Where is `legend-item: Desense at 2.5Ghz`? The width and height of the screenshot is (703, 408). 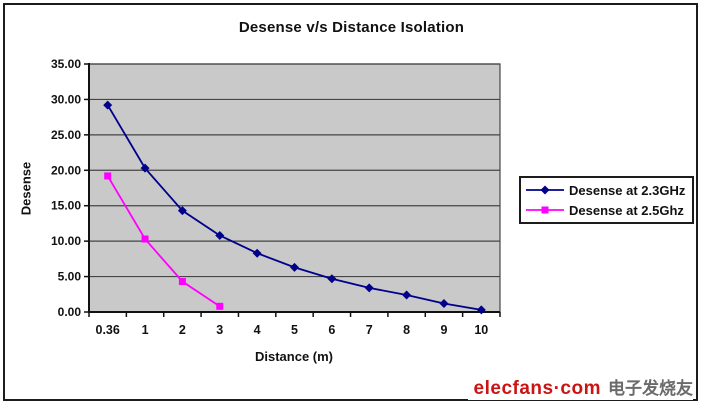 legend-item: Desense at 2.5Ghz is located at coordinates (606, 210).